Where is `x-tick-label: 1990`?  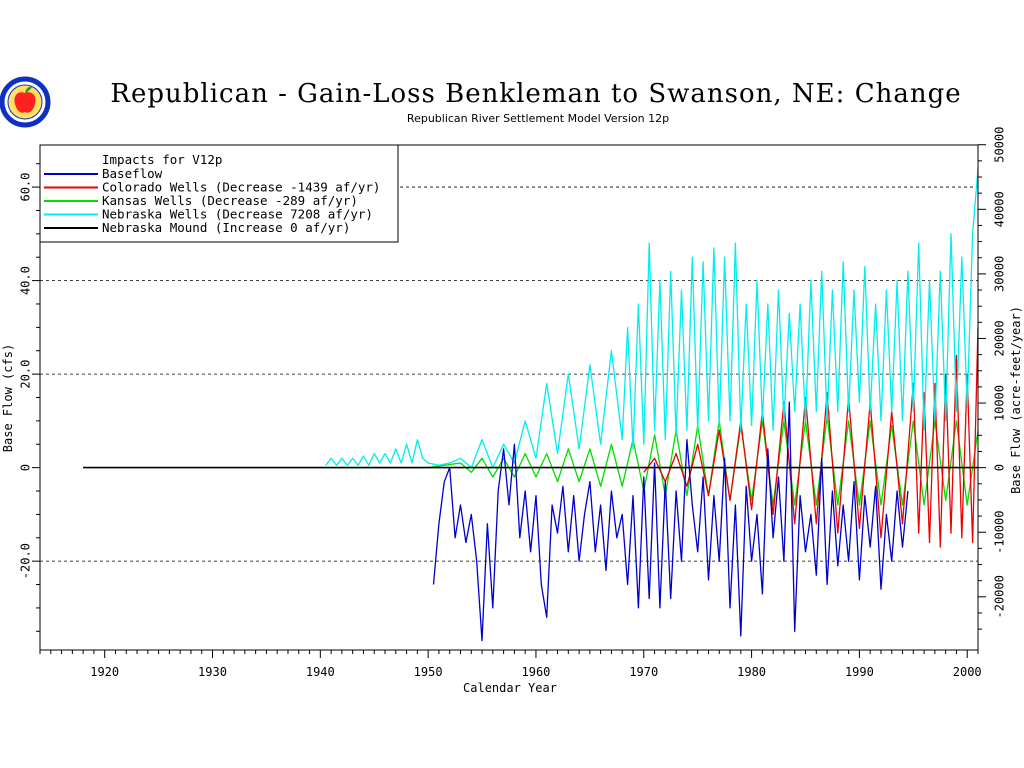
x-tick-label: 1990 is located at coordinates (859, 672).